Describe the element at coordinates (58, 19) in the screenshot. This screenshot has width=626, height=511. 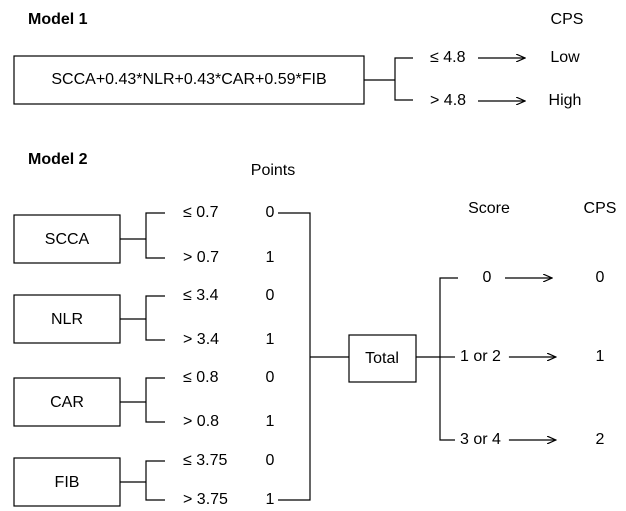
I see `model1-title: Model 1` at that location.